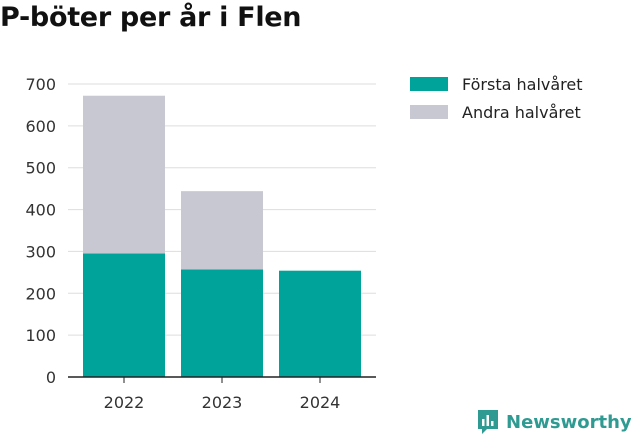  I want to click on newsworthy-logo: Newsworthy, so click(553, 422).